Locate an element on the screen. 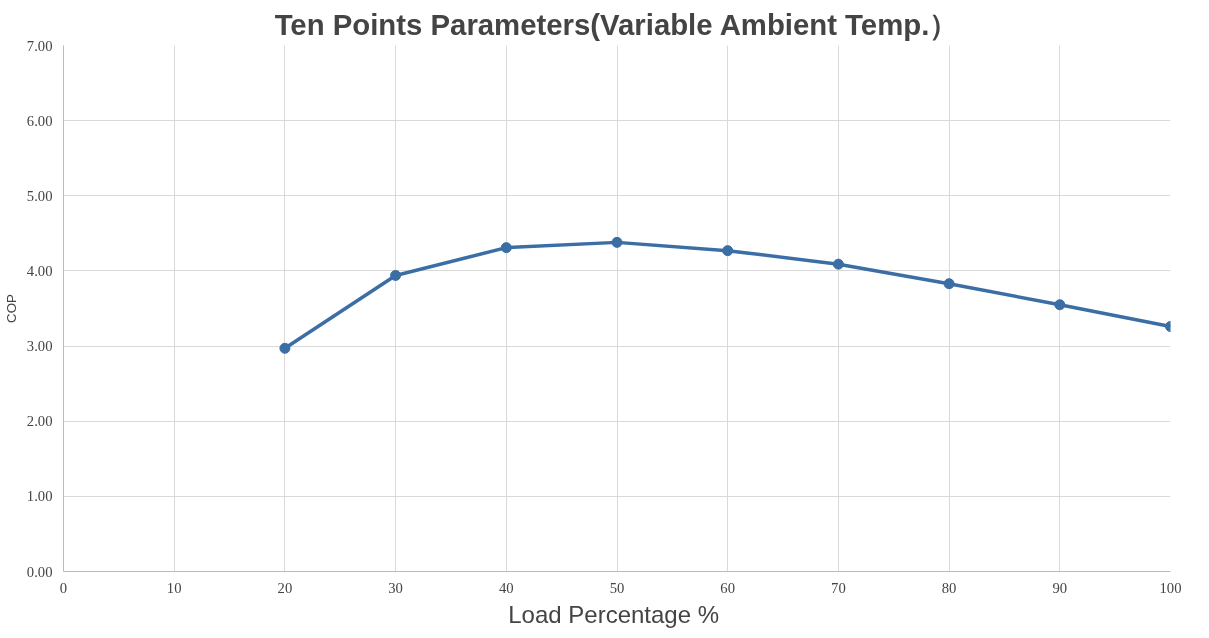 The height and width of the screenshot is (638, 1209). y-tick-label: 4.00 is located at coordinates (39, 270).